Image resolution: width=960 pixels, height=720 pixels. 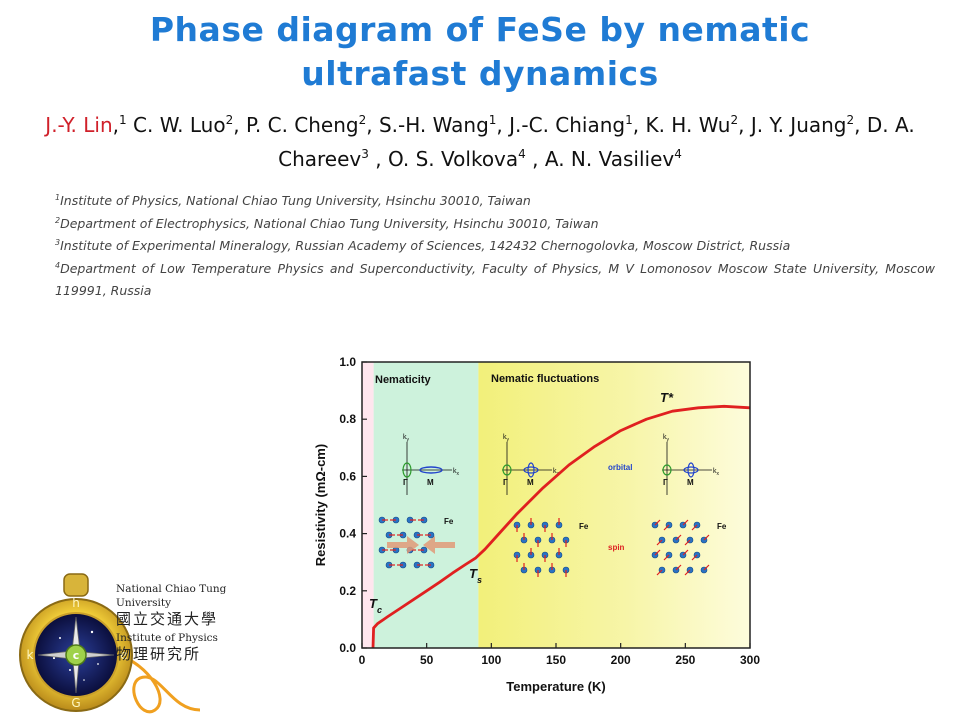 I want to click on seal-letter: k, so click(x=30, y=655).